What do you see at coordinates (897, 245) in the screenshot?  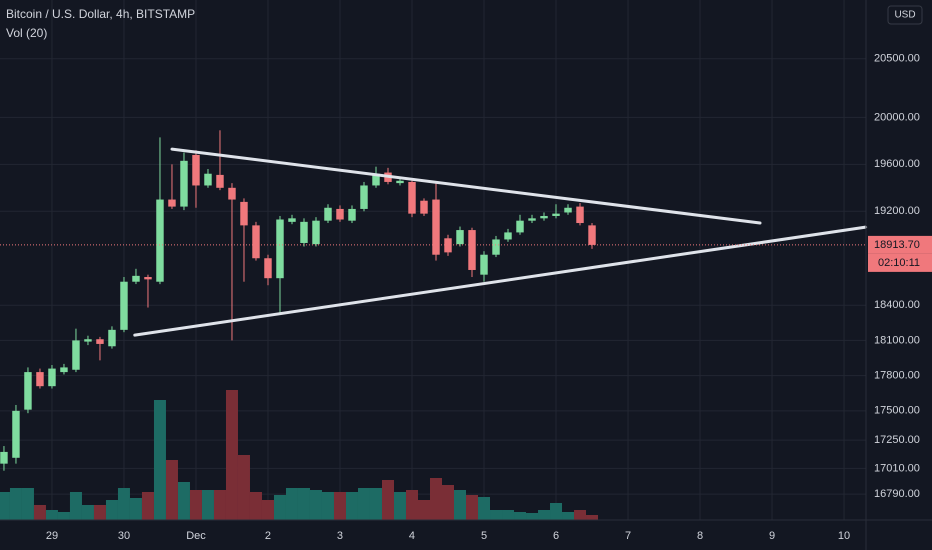 I see `last-price-label: 18913.70` at bounding box center [897, 245].